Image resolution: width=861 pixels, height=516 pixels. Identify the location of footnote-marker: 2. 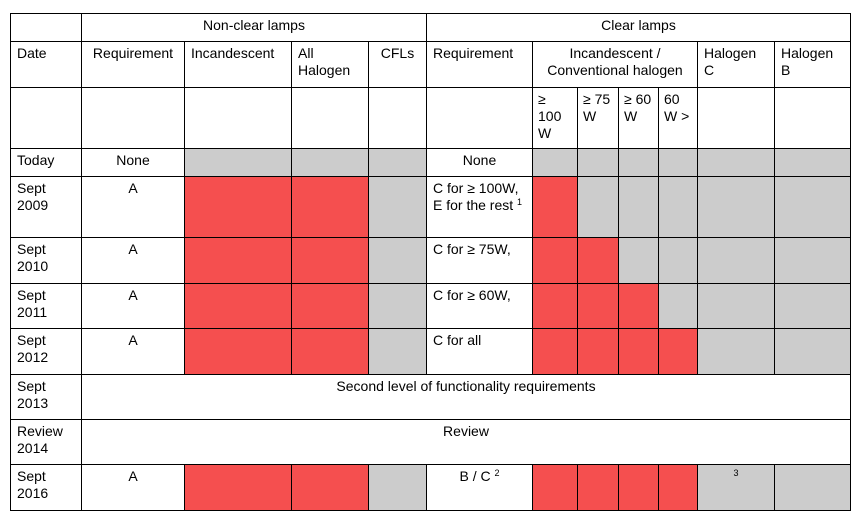
(497, 473).